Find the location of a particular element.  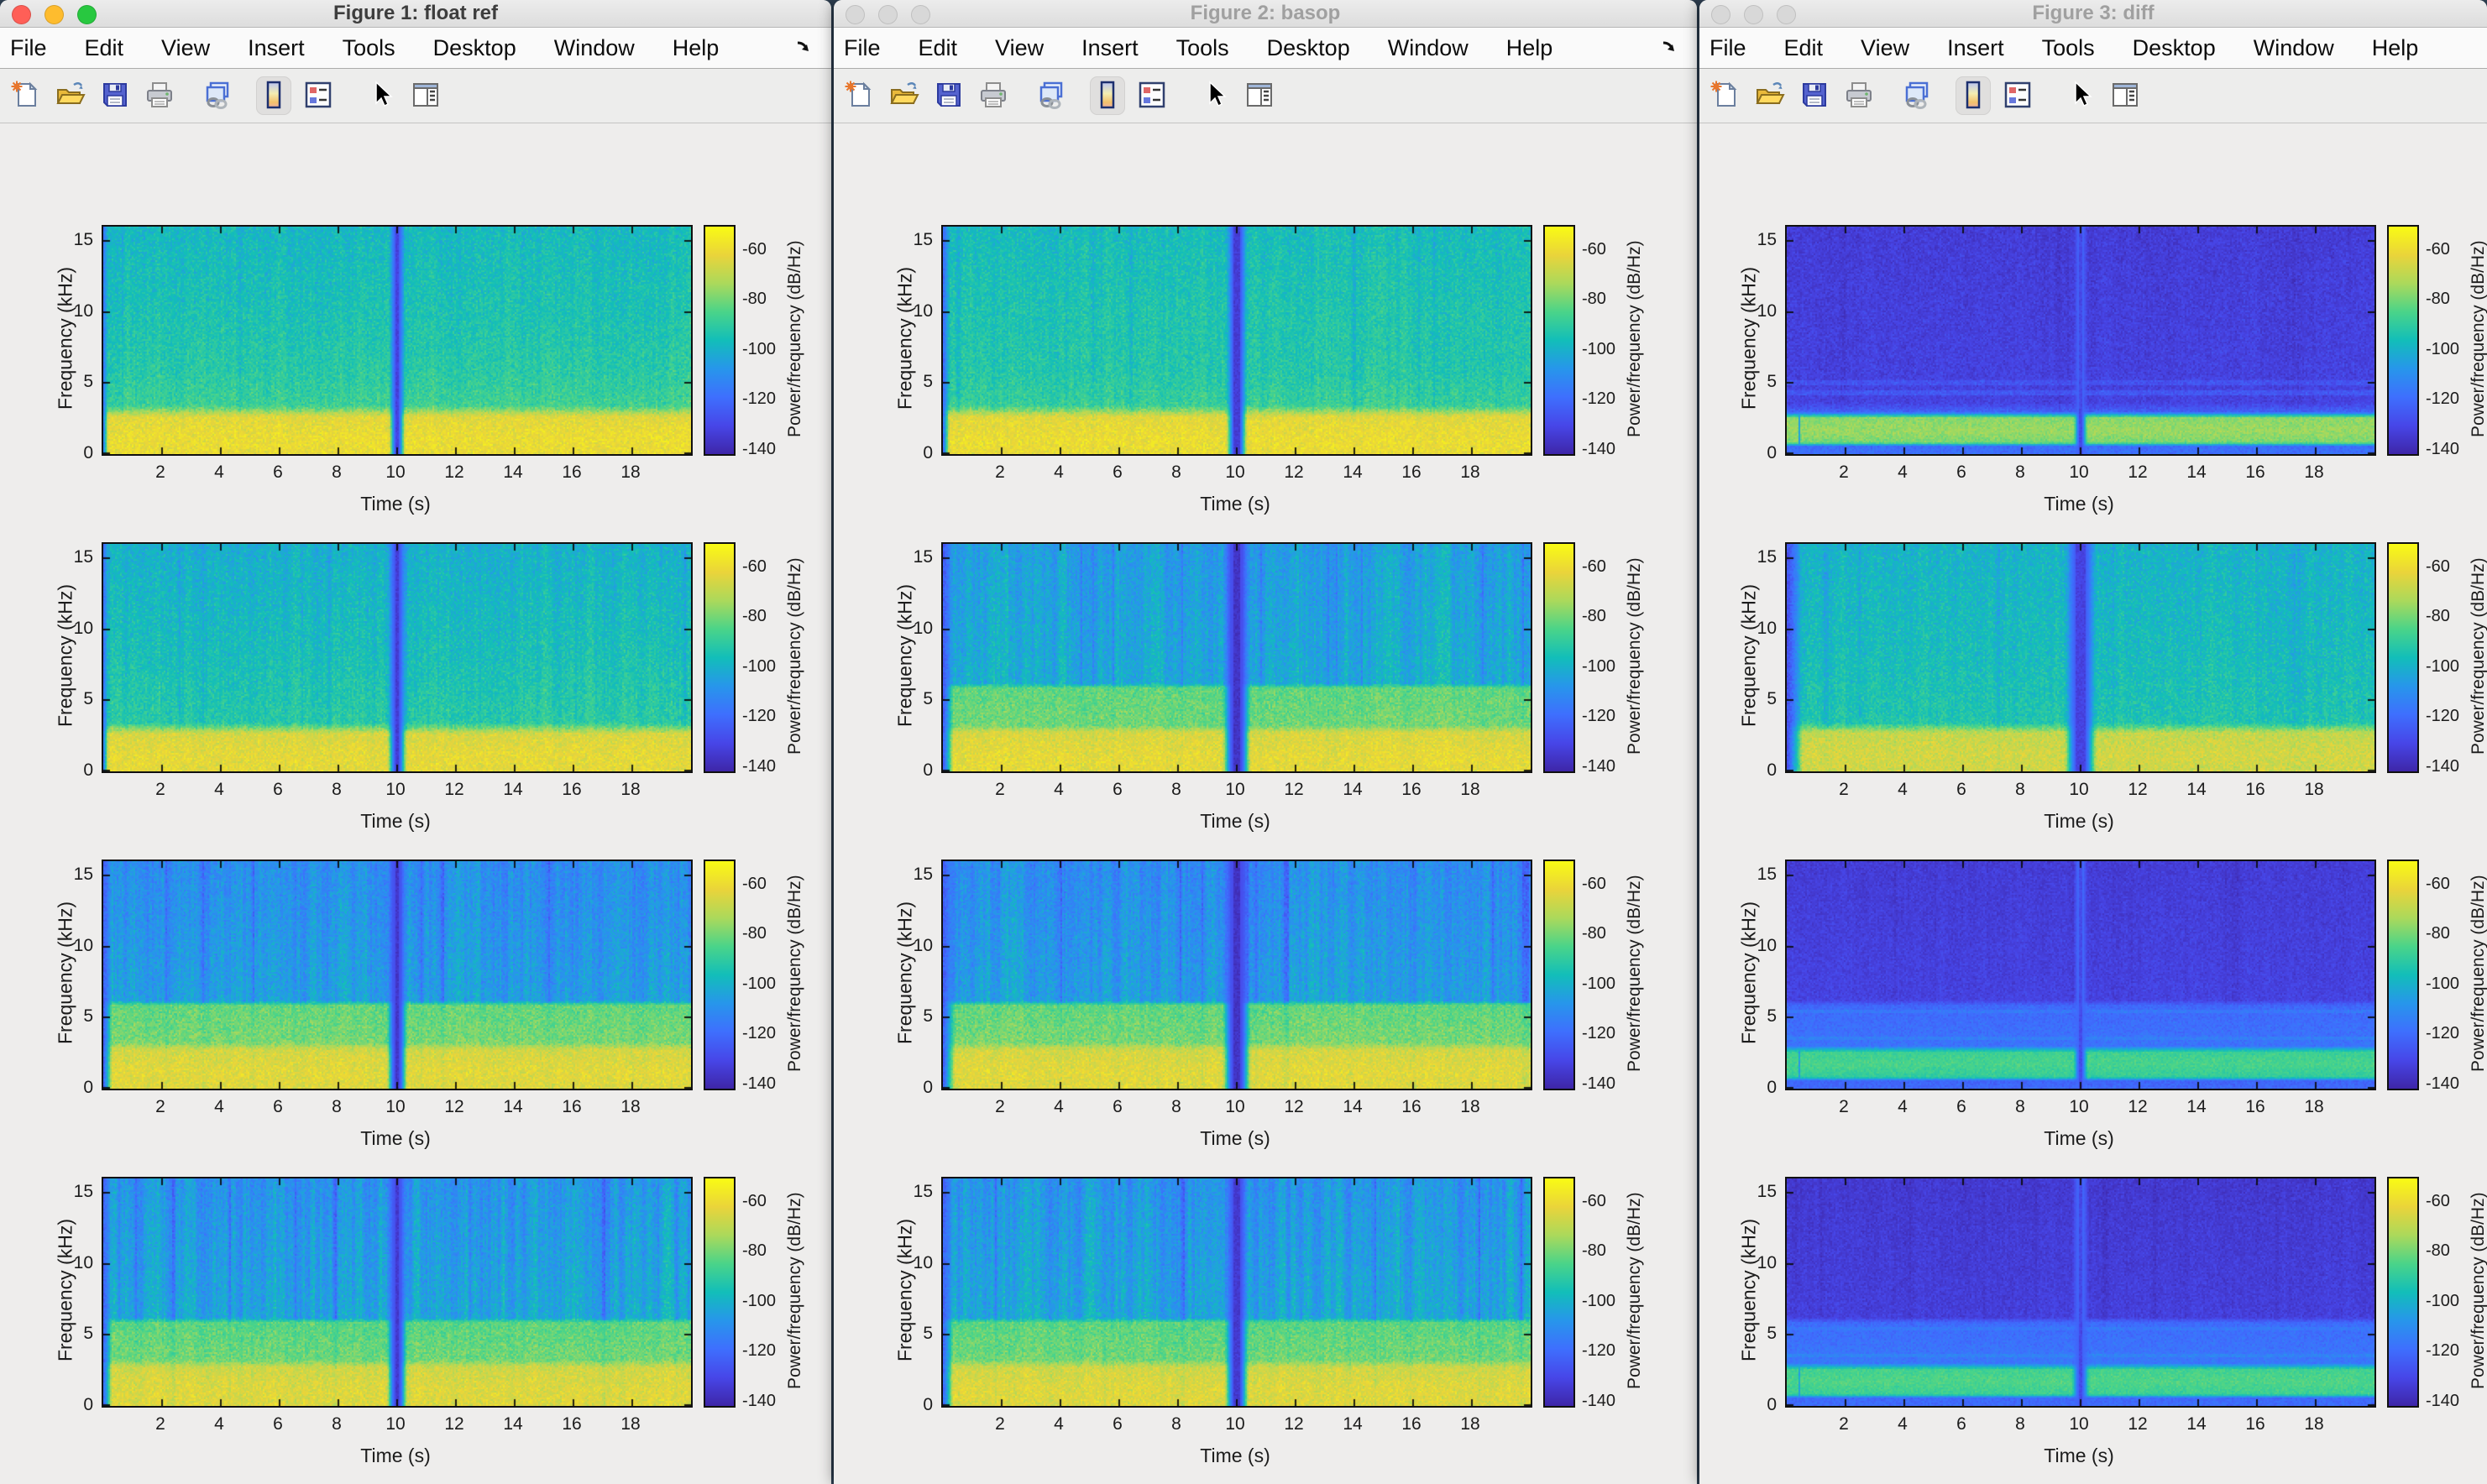

link-plot-icon is located at coordinates (1051, 96).